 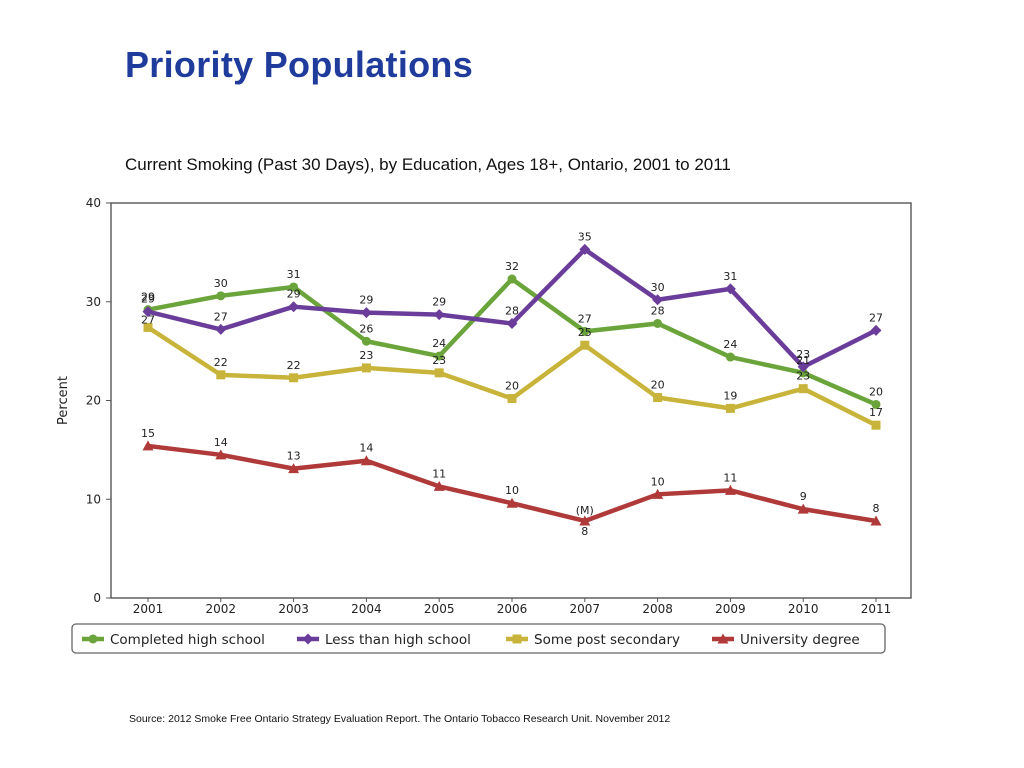 I want to click on data-label: 32, so click(x=512, y=266).